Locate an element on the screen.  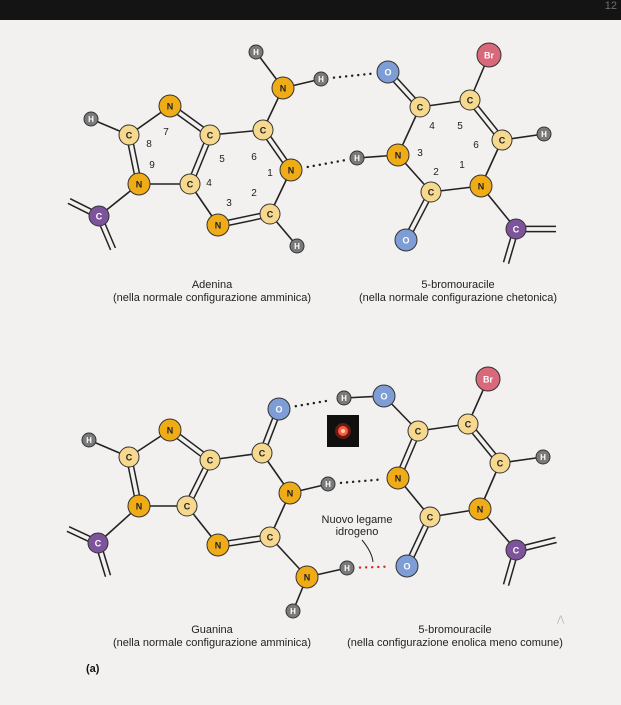
annotation-pointer is located at coordinates (367, 551).